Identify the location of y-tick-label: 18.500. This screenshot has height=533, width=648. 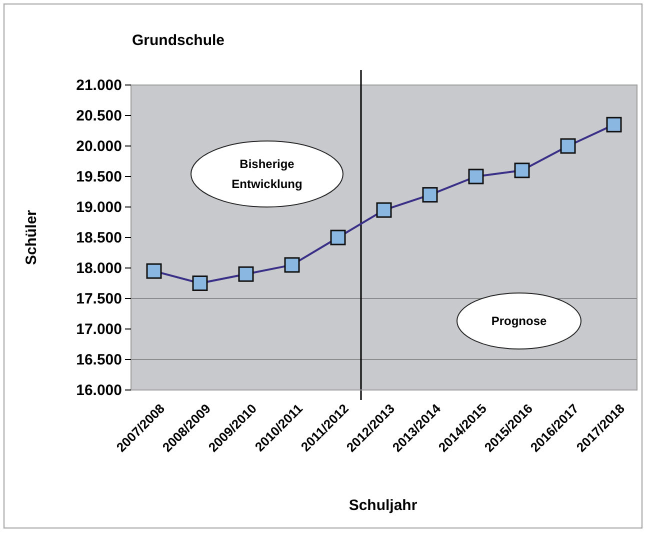
(99, 237).